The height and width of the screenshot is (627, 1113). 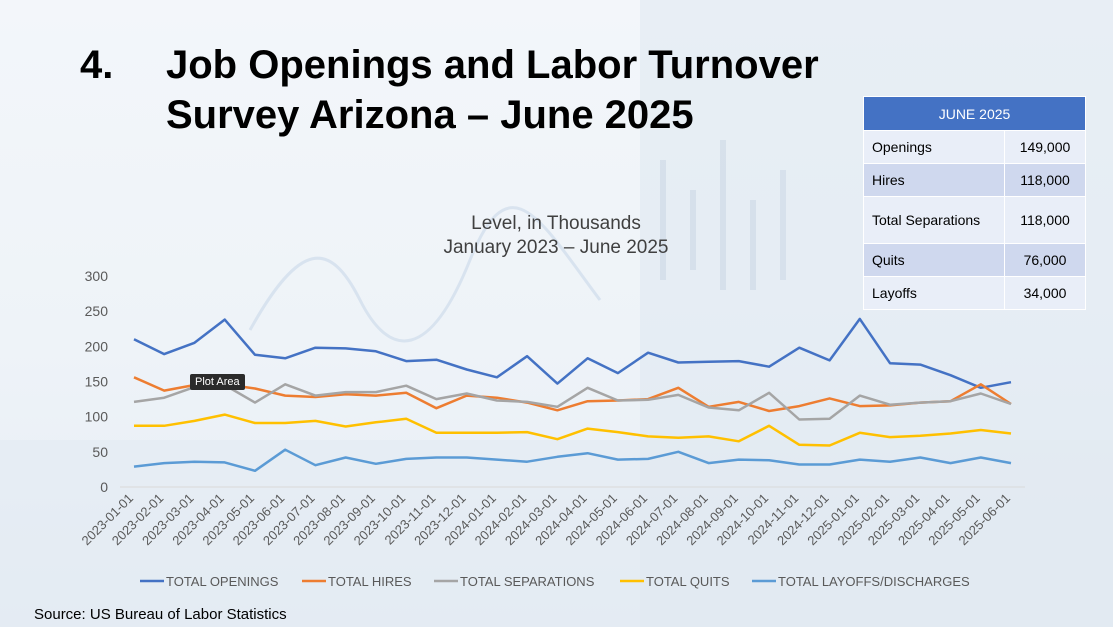 I want to click on legend-label: TOTAL LAYOFFS/DISCHARGES, so click(x=874, y=581).